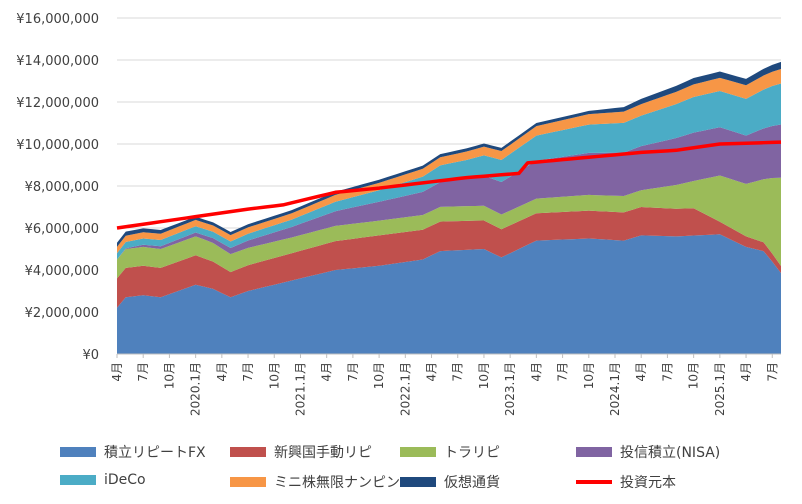 The width and height of the screenshot is (802, 504). What do you see at coordinates (125, 480) in the screenshot?
I see `legend-label-ideco: iDeCo` at bounding box center [125, 480].